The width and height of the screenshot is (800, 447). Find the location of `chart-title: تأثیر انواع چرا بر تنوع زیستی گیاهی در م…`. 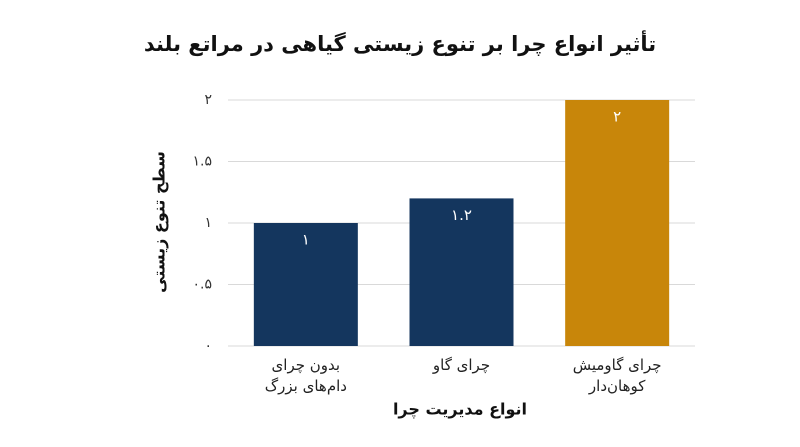

chart-title: تأثیر انواع چرا بر تنوع زیستی گیاهی در م… is located at coordinates (400, 42).